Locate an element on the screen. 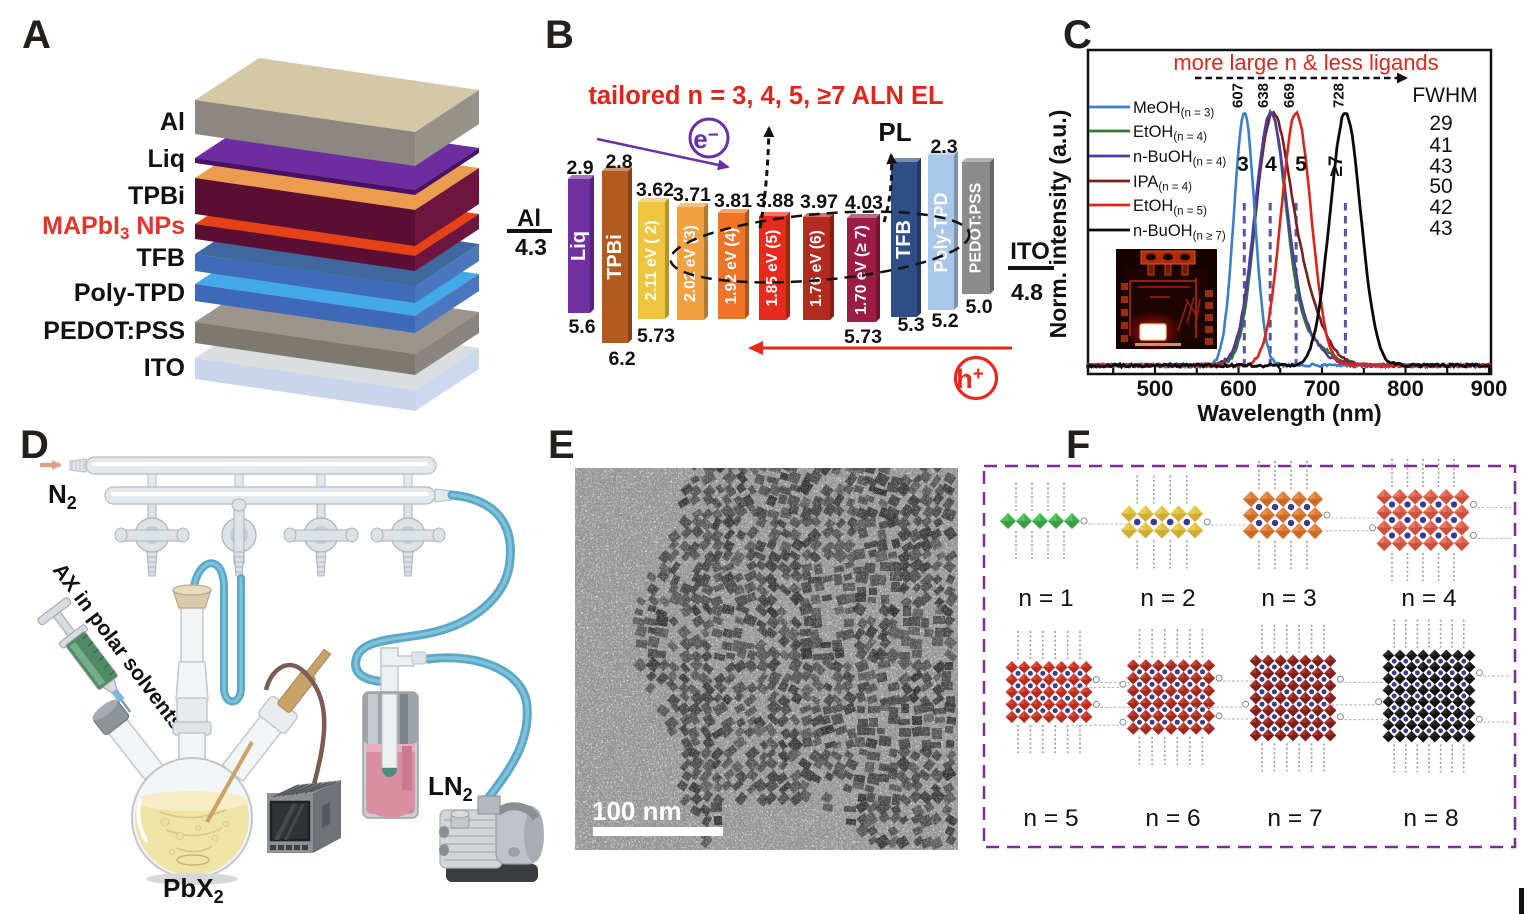 This screenshot has width=1532, height=914. svg-text: 669 is located at coordinates (1289, 95).